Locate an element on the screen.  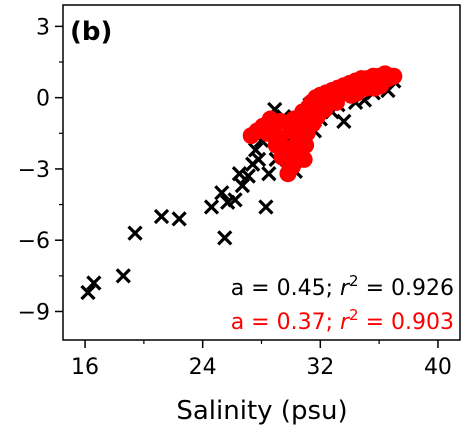
x-axis: 16 24 32 40 is located at coordinates (261, 360).